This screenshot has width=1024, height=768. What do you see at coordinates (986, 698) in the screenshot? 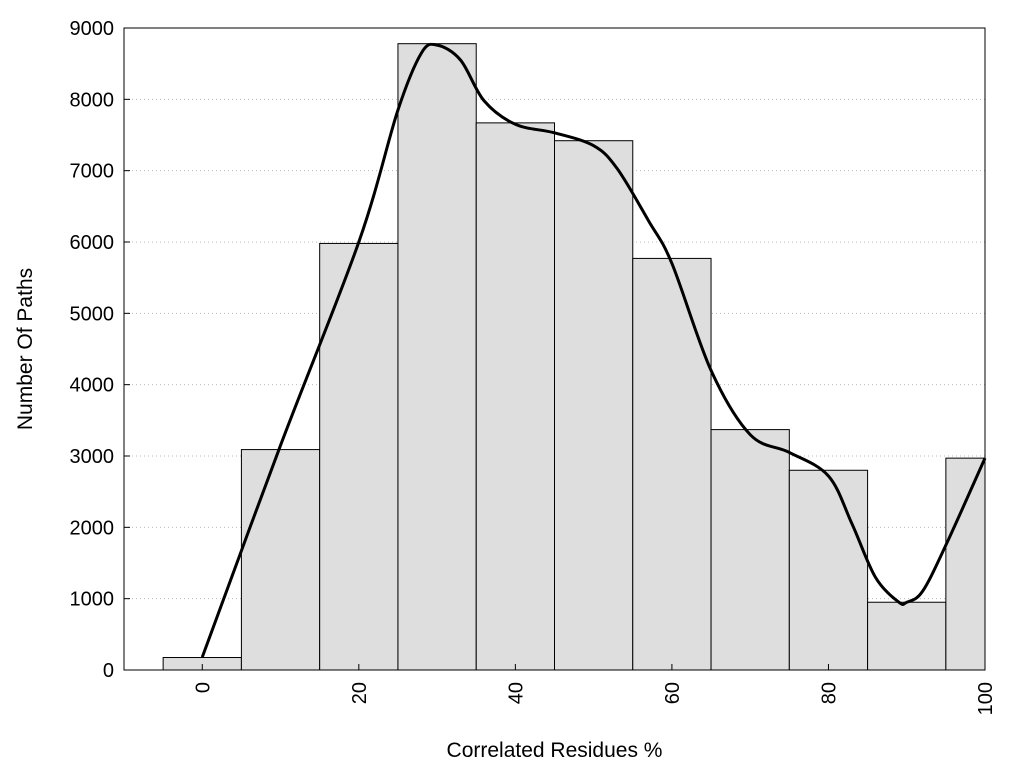
I see `x-tick-label: 100` at bounding box center [986, 698].